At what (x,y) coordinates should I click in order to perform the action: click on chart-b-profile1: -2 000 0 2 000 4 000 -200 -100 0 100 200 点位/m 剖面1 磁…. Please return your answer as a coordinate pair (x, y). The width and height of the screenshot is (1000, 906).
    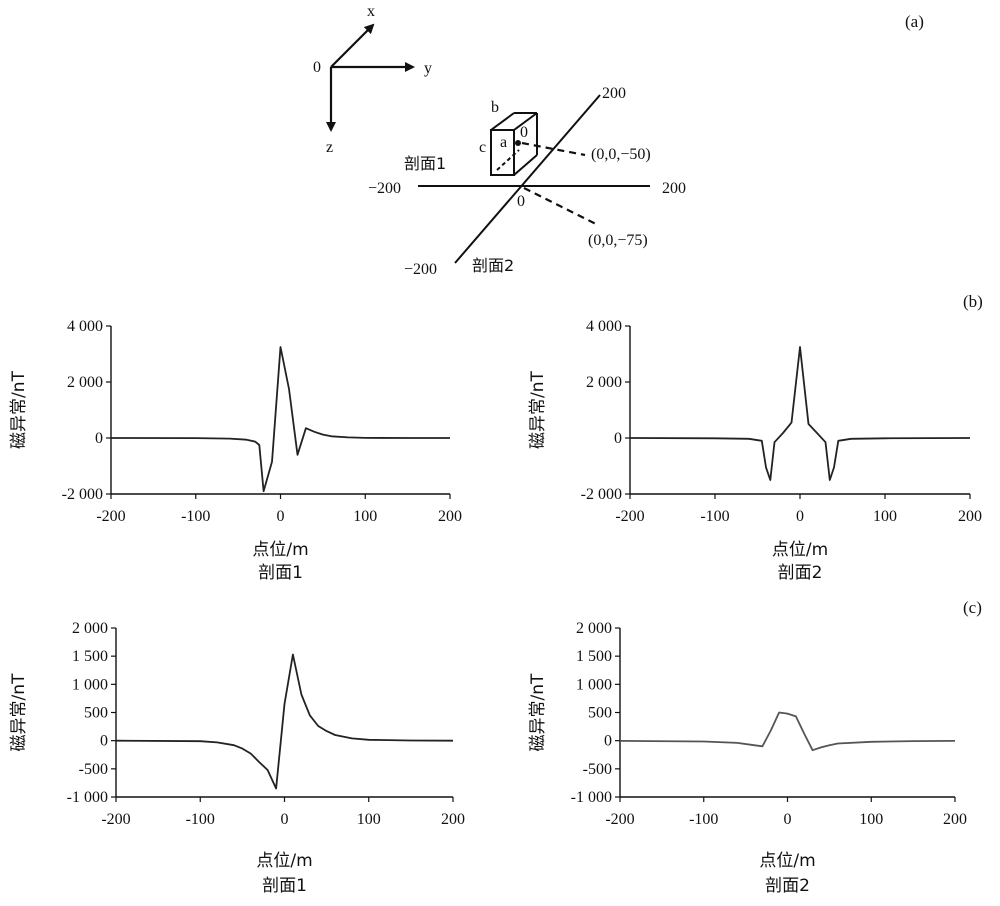
    Looking at the image, I should click on (235, 450).